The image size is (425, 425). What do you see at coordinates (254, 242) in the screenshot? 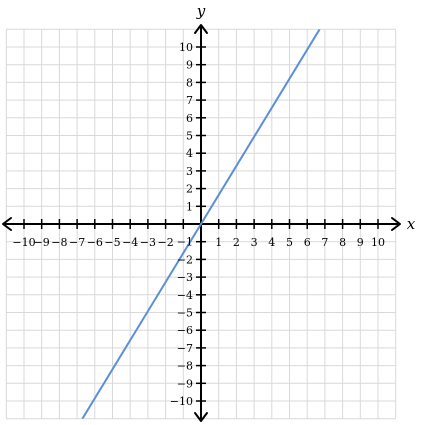
I see `x-tick-label: 3` at bounding box center [254, 242].